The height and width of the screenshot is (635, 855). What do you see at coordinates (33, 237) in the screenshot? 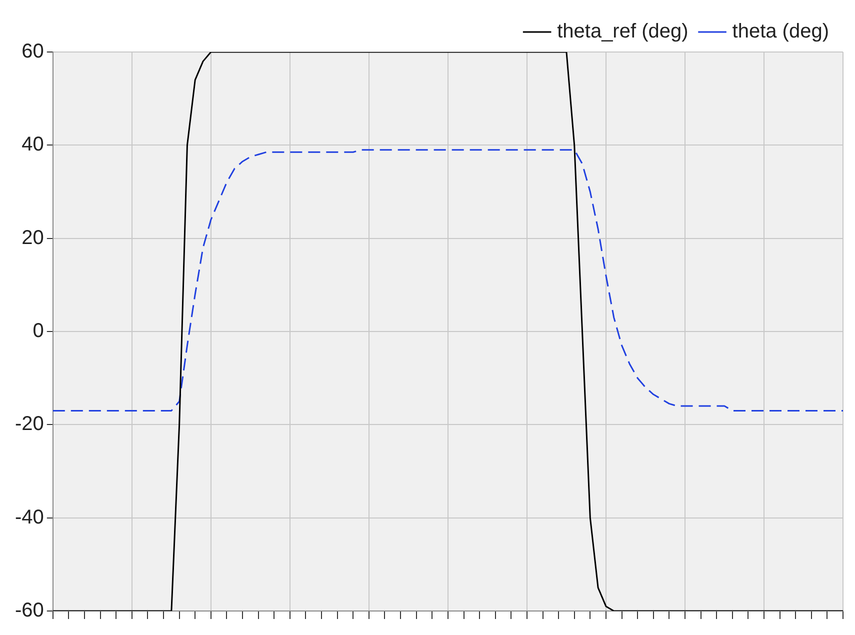
I see `y-tick-label: 20` at bounding box center [33, 237].